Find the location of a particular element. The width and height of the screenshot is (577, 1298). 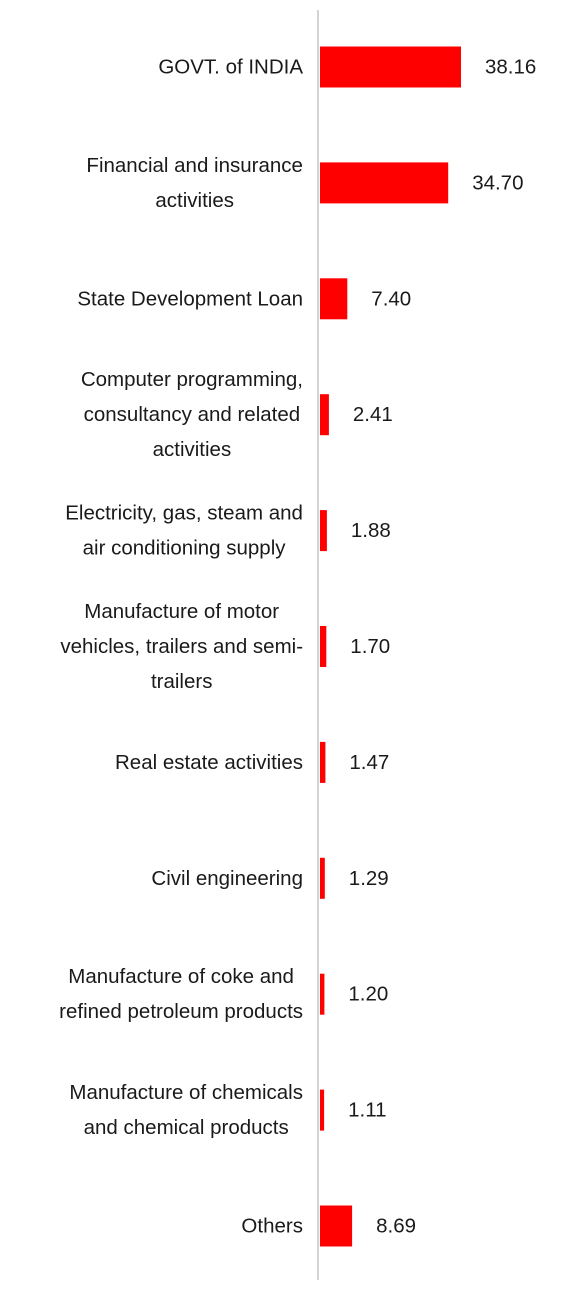

category-label-line: Financial and insurance is located at coordinates (194, 165).